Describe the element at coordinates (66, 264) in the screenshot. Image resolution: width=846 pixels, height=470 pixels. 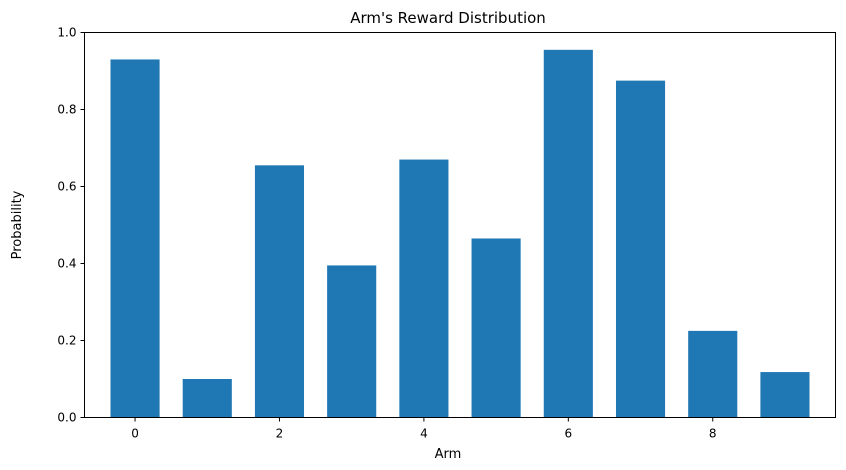
I see `y-tick-label: 0.4` at that location.